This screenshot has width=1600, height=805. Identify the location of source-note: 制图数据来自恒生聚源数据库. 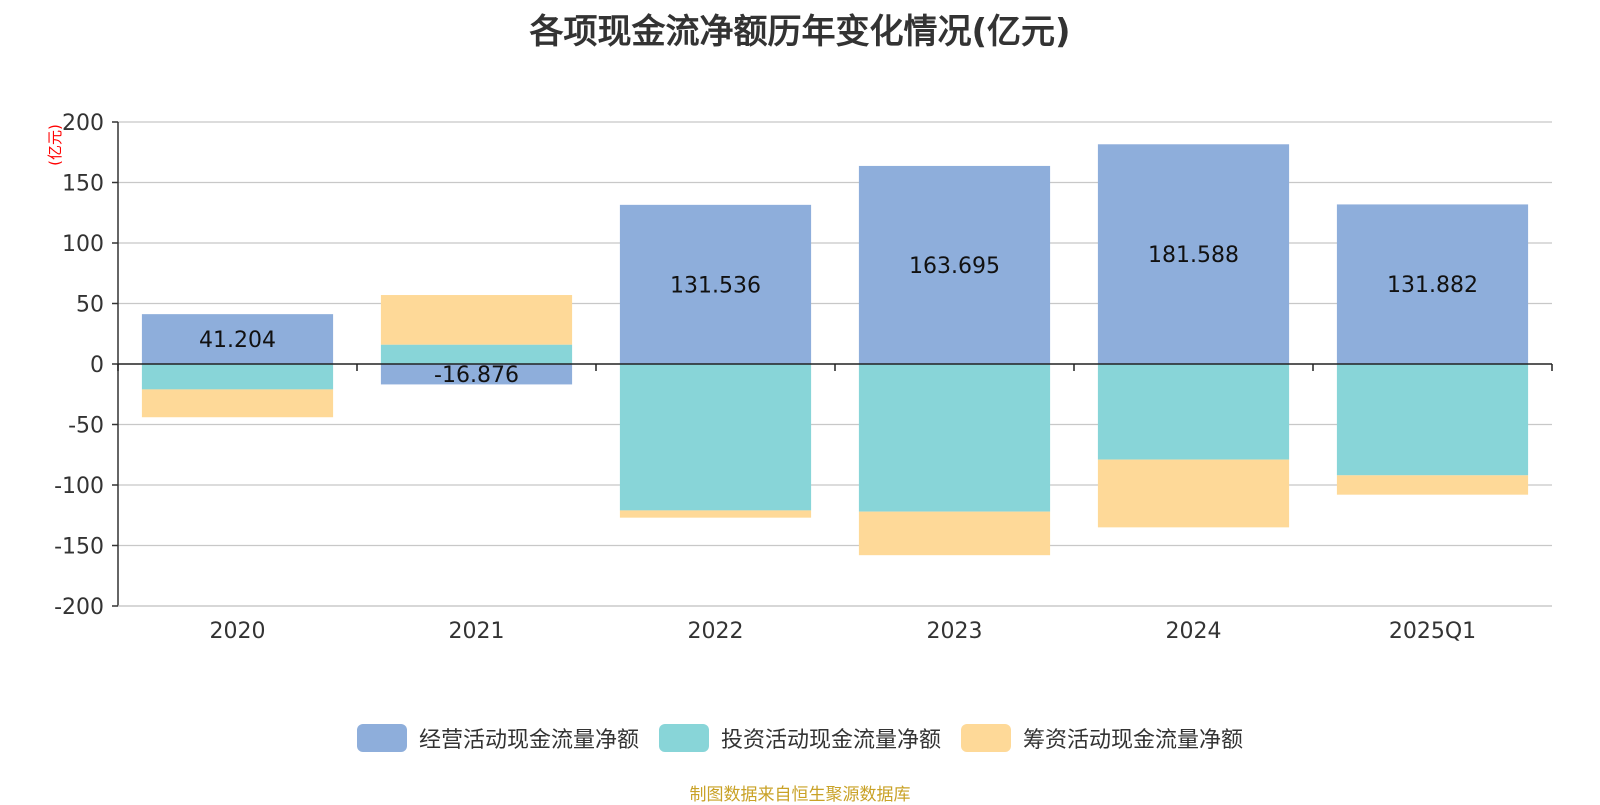
(800, 795).